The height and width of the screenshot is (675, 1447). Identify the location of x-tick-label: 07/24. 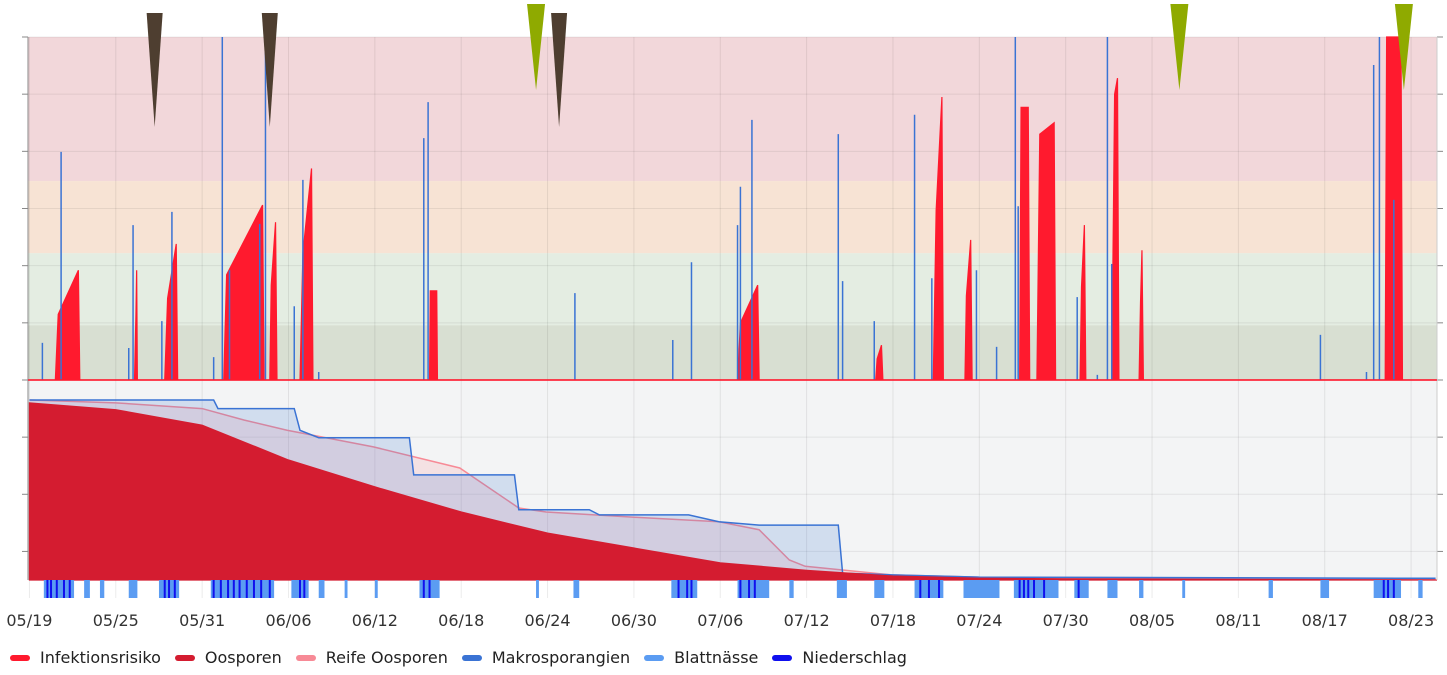
(979, 620).